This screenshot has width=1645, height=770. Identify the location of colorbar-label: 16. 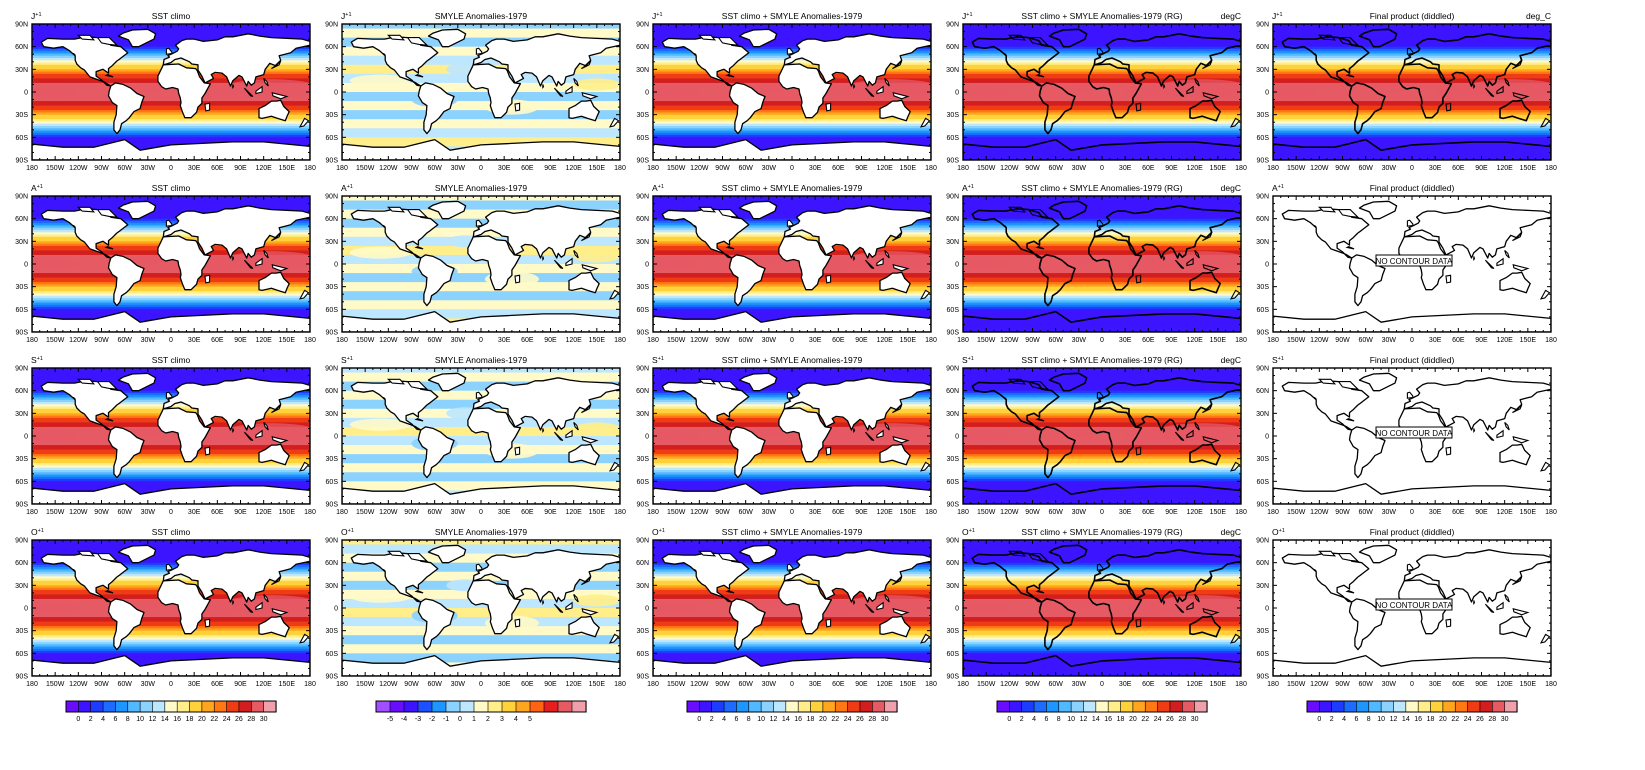
(1108, 719).